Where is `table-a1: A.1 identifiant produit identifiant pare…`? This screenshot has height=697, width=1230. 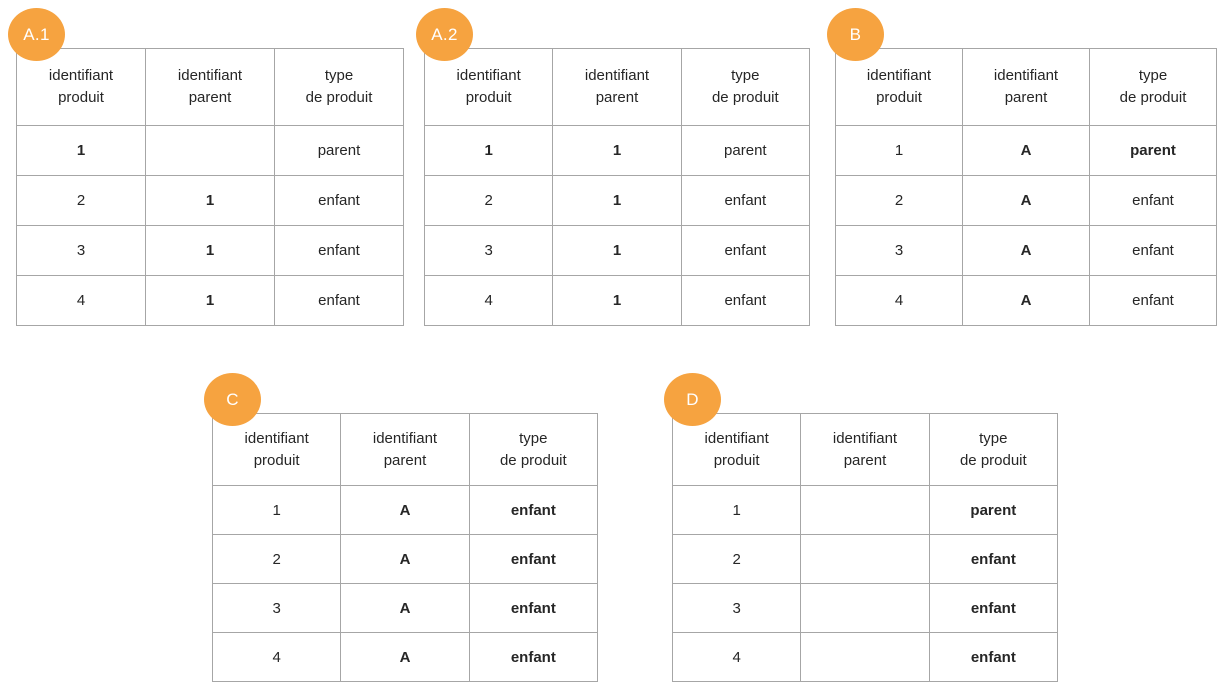 table-a1: A.1 identifiant produit identifiant pare… is located at coordinates (206, 167).